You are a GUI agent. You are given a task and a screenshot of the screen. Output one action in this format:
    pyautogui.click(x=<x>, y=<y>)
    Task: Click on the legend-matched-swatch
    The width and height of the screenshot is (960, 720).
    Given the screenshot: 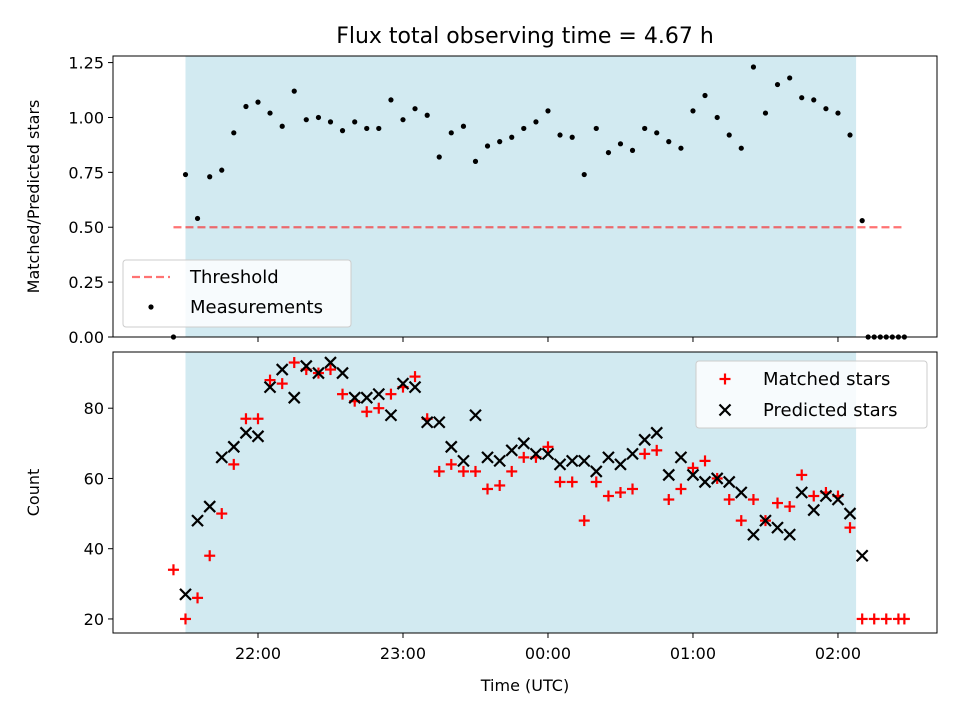 What is the action you would take?
    pyautogui.click(x=725, y=379)
    